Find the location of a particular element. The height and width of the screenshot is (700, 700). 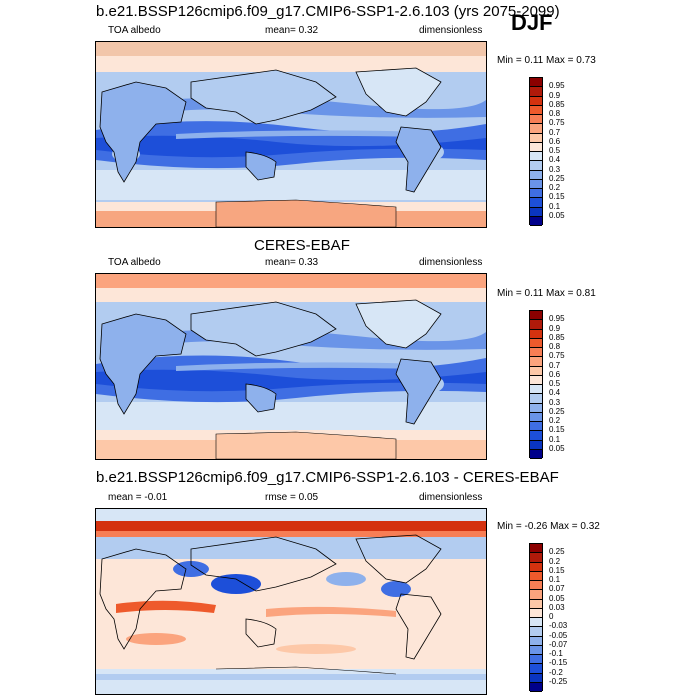

colorbar-tick-label: -0.15 is located at coordinates (558, 663).